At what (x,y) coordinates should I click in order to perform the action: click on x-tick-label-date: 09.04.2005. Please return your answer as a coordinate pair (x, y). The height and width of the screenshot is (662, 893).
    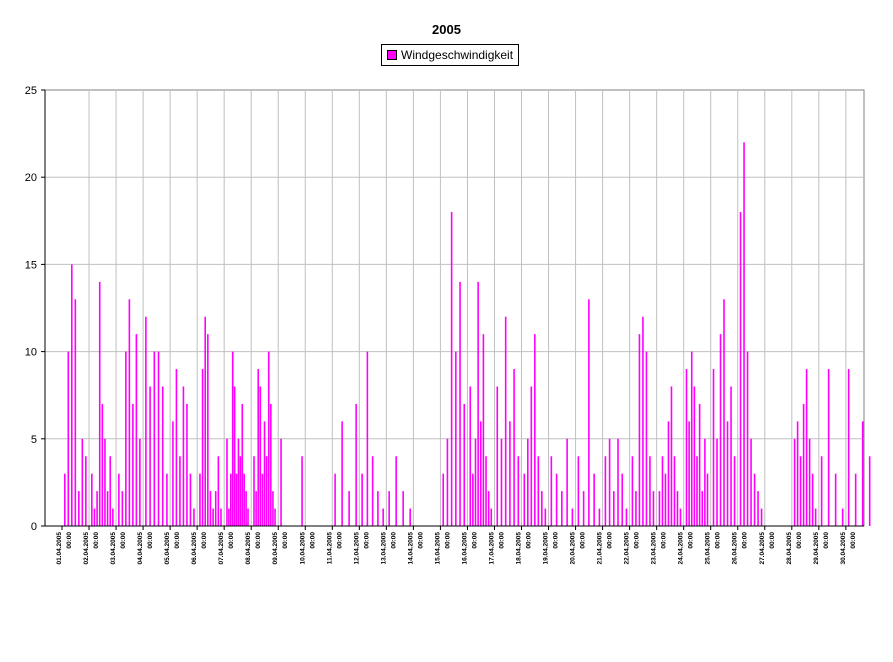
    Looking at the image, I should click on (275, 548).